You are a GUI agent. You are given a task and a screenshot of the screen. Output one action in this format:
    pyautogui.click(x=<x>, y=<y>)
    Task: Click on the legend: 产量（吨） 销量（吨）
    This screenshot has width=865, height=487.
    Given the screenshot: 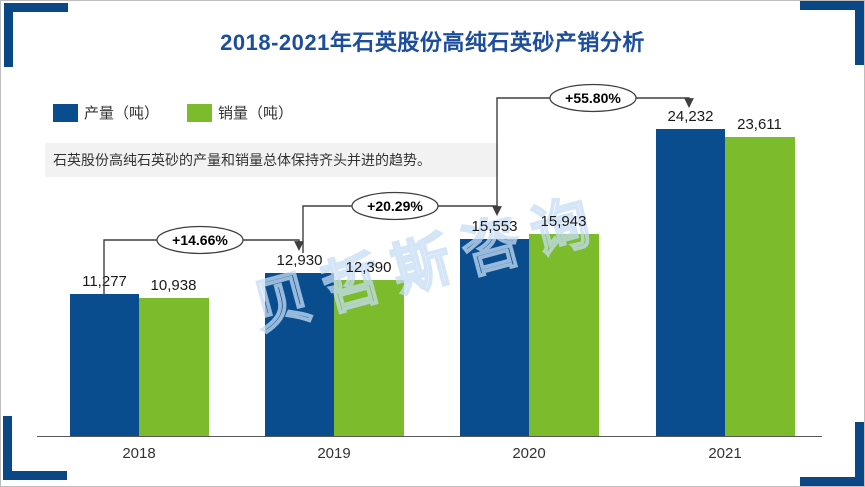 What is the action you would take?
    pyautogui.click(x=173, y=112)
    